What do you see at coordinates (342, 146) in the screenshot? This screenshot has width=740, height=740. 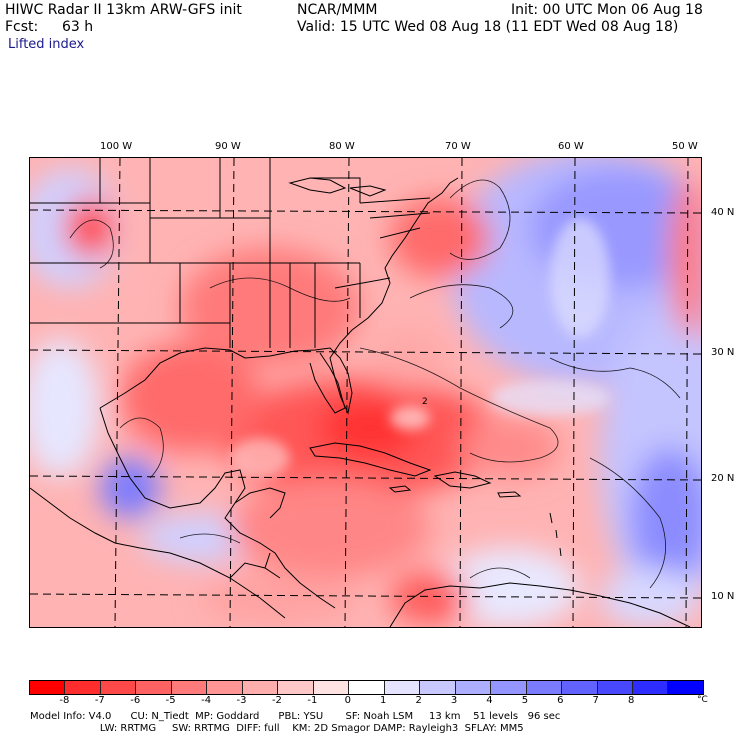 I see `lon-label-80w: 80 W` at bounding box center [342, 146].